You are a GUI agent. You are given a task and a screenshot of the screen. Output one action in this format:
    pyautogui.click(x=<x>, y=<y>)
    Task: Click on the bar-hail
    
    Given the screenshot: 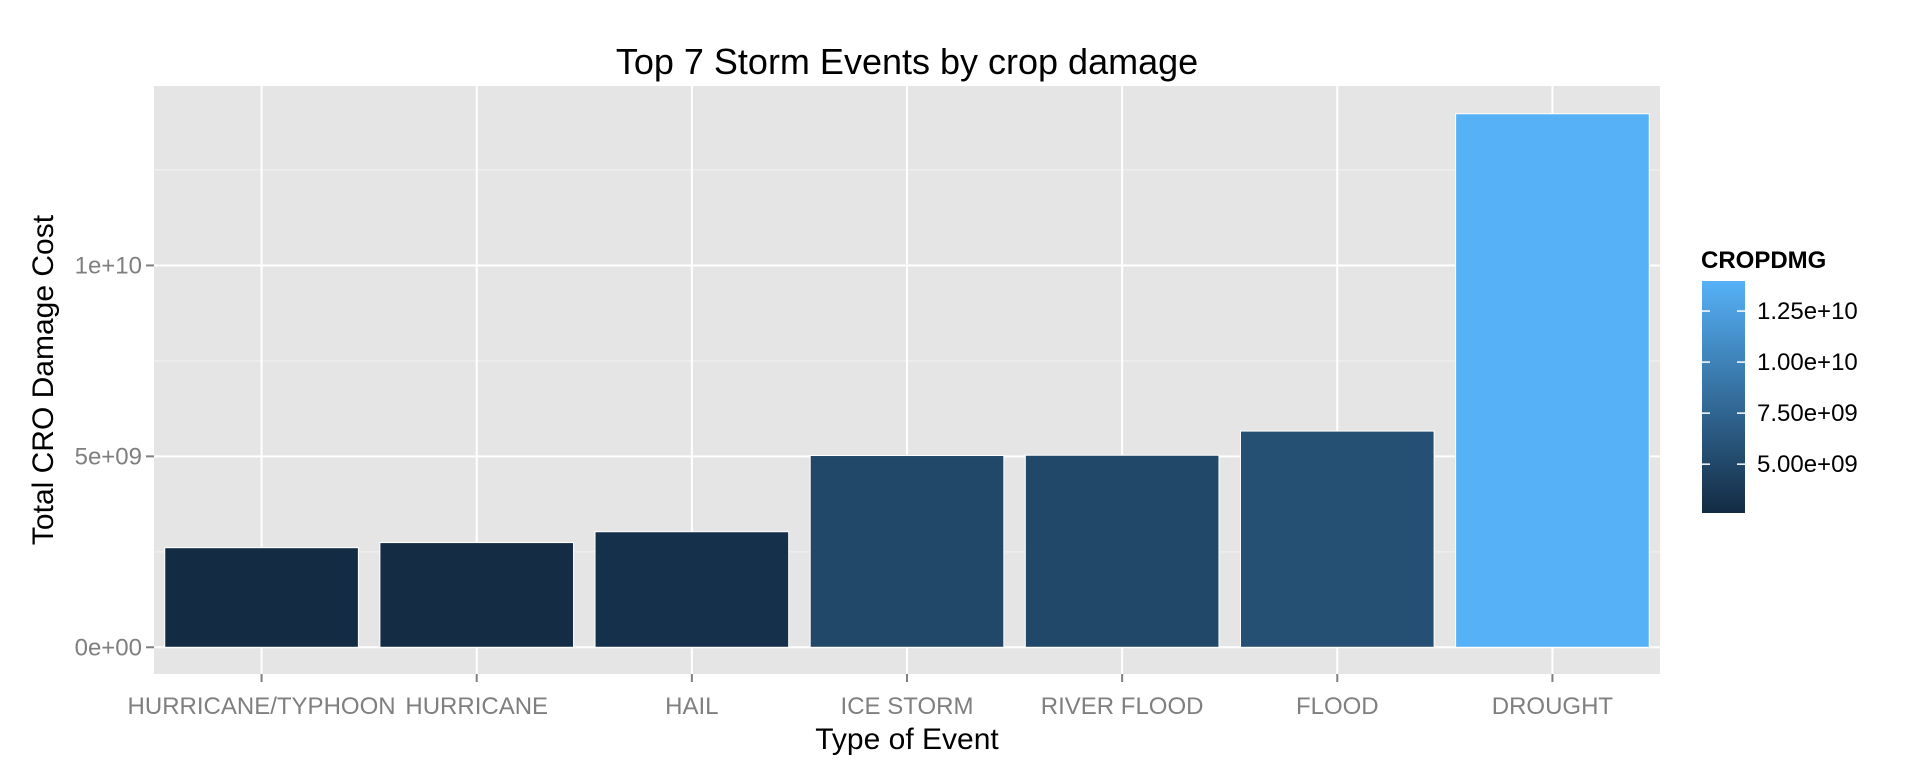 What is the action you would take?
    pyautogui.click(x=692, y=589)
    